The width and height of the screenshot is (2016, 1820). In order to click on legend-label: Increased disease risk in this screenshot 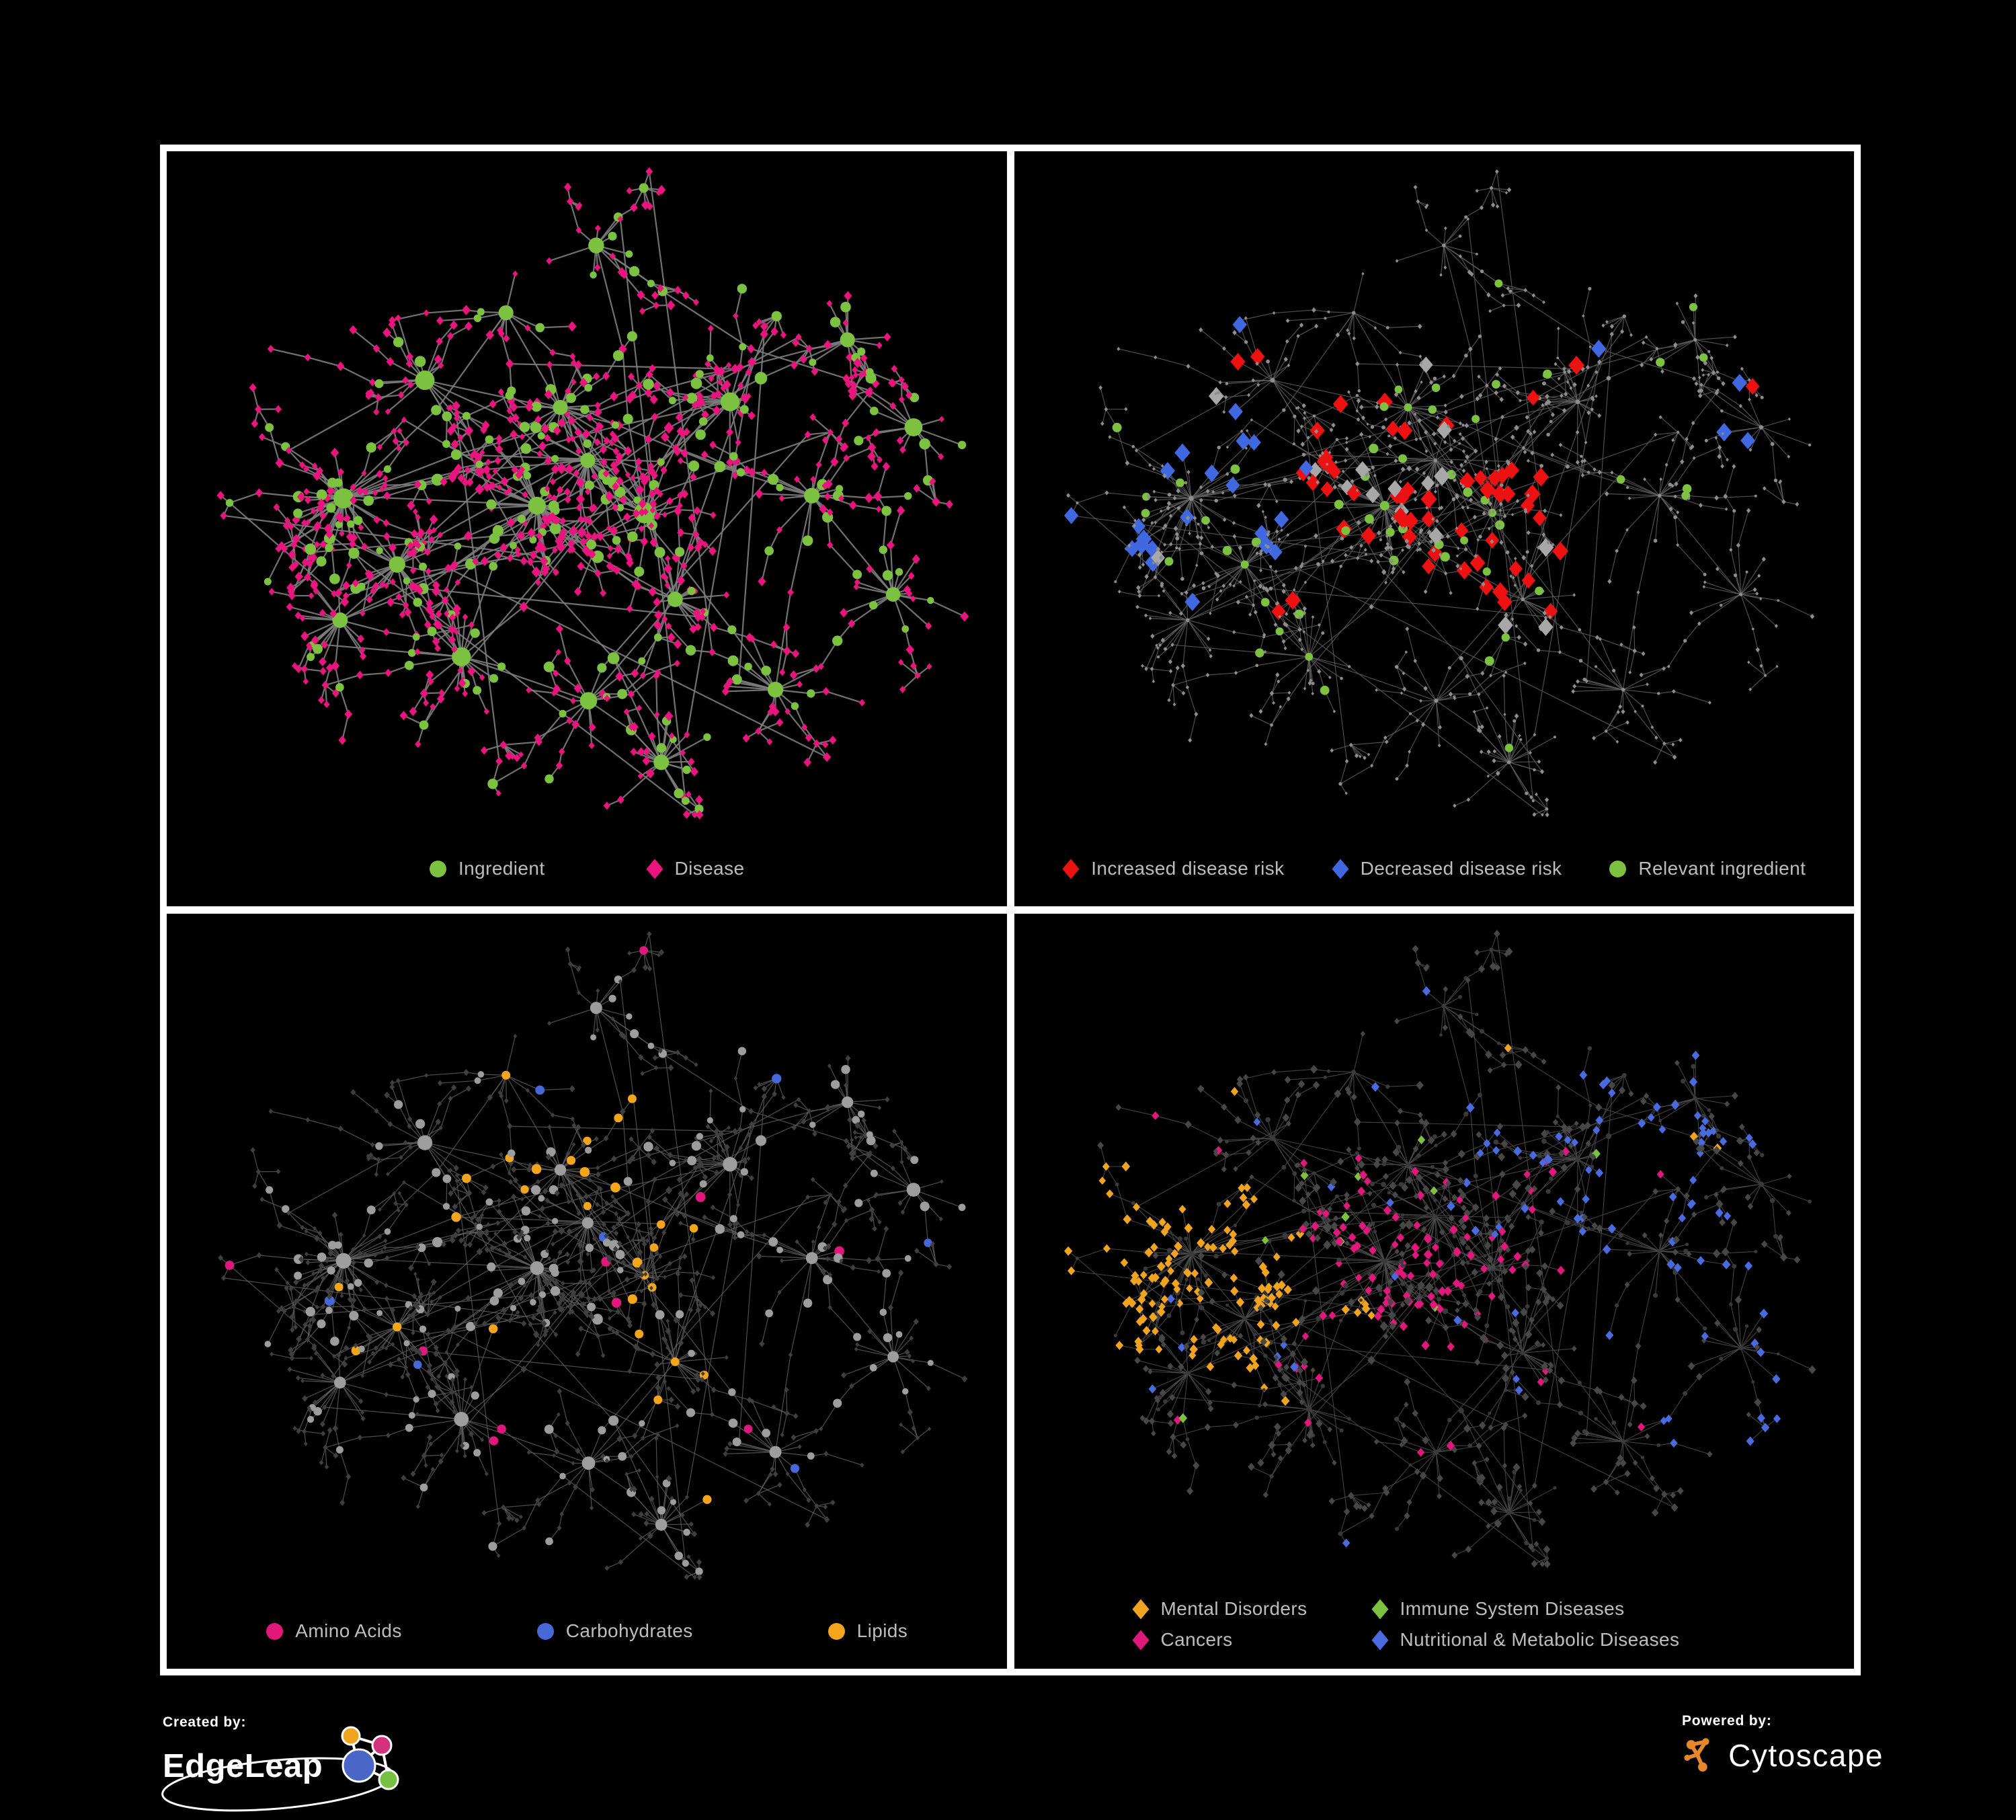, I will do `click(1188, 868)`.